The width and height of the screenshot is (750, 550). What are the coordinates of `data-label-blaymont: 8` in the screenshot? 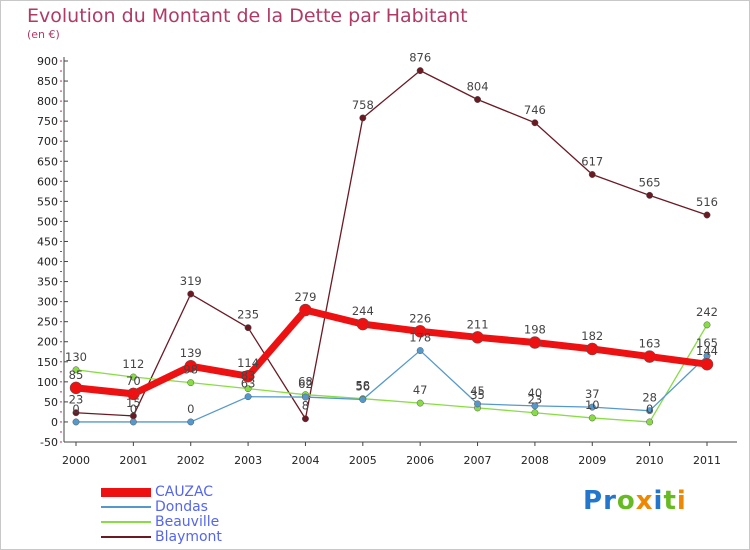 It's located at (305, 406).